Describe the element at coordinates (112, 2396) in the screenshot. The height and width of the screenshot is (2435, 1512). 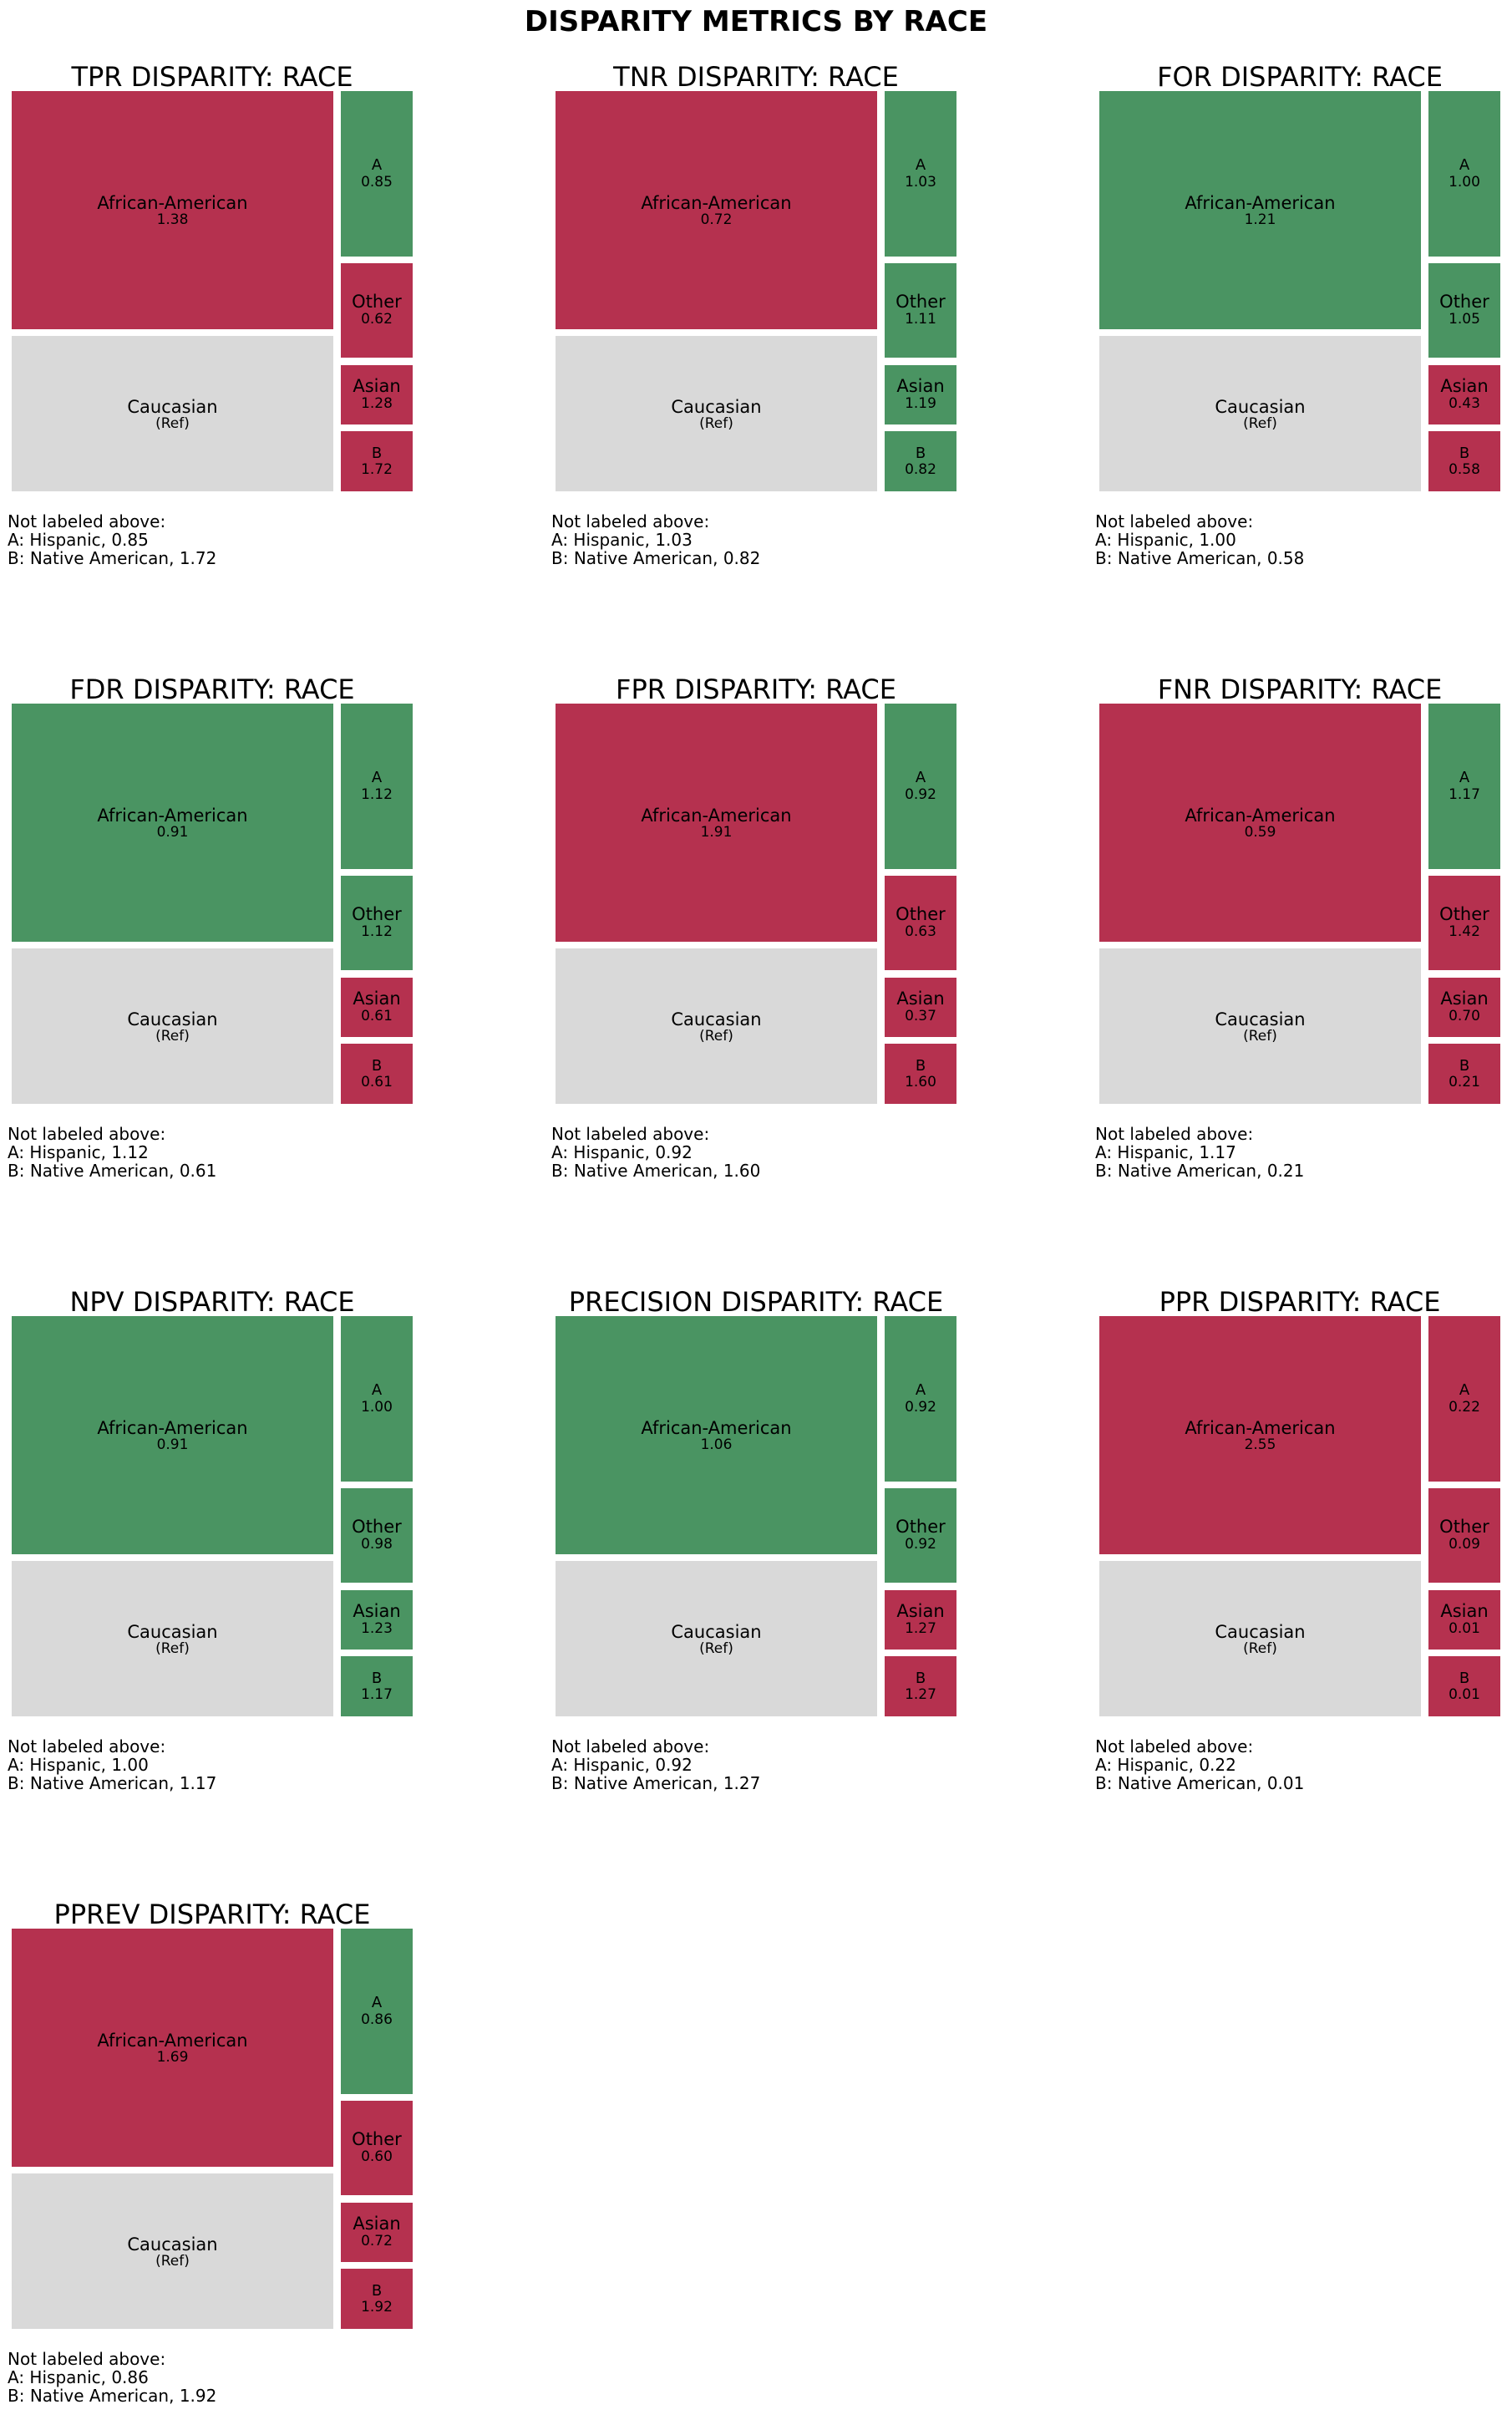
I see `note-line: B: Native American, 1.92` at that location.